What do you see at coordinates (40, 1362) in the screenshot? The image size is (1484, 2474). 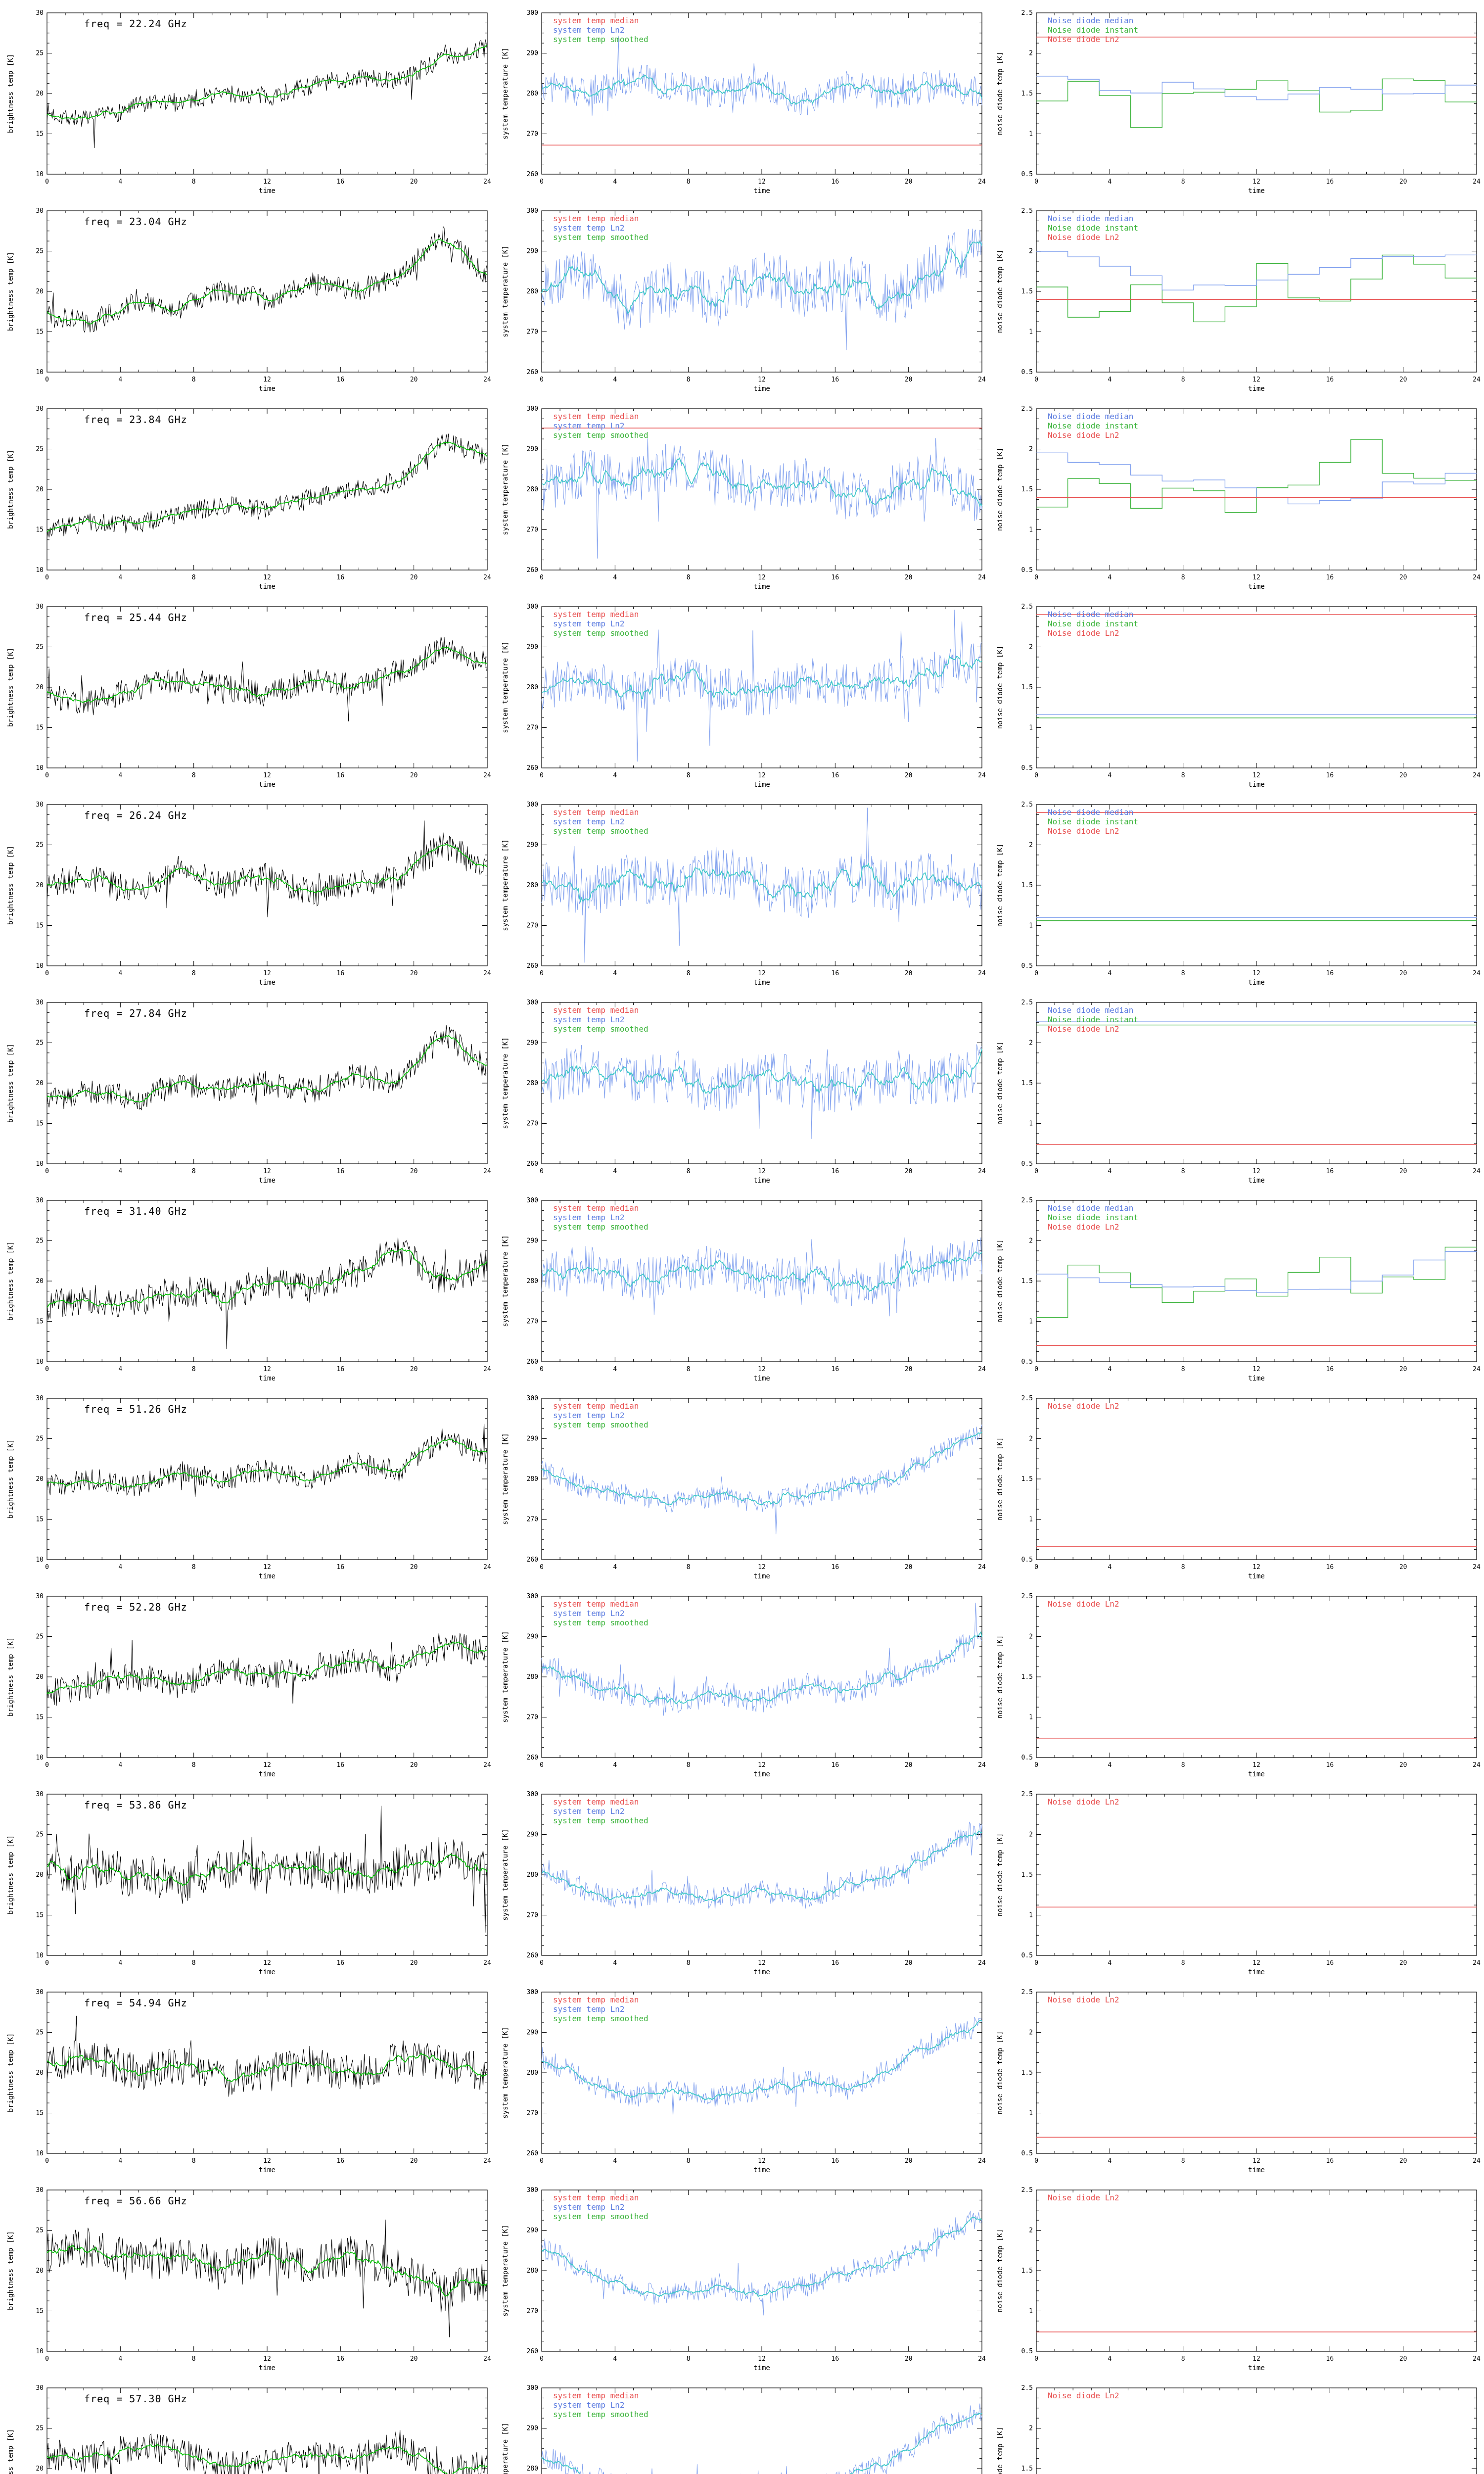 I see `svg-text: 10` at bounding box center [40, 1362].